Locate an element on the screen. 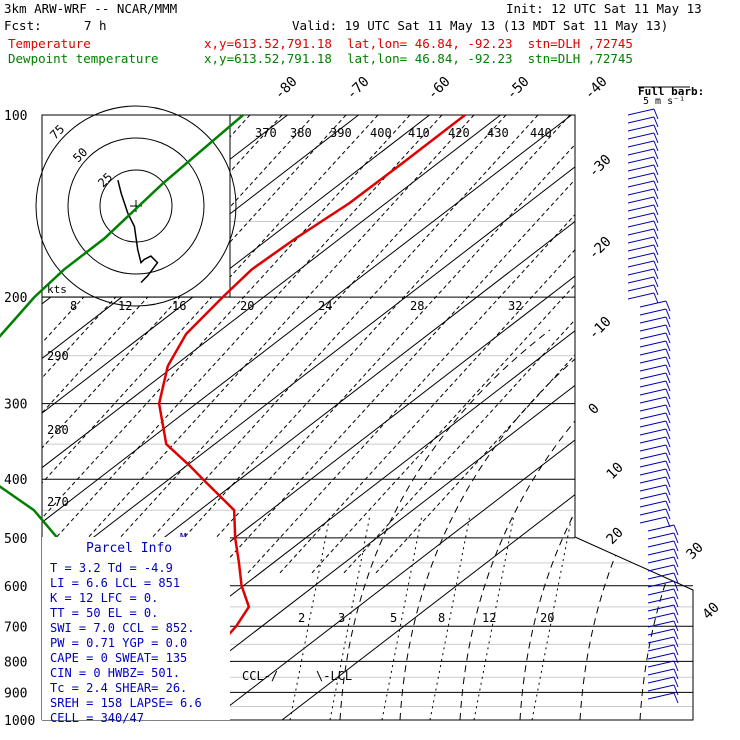 Image resolution: width=740 pixels, height=740 pixels. secondary-axis-label: 12 is located at coordinates (125, 306).